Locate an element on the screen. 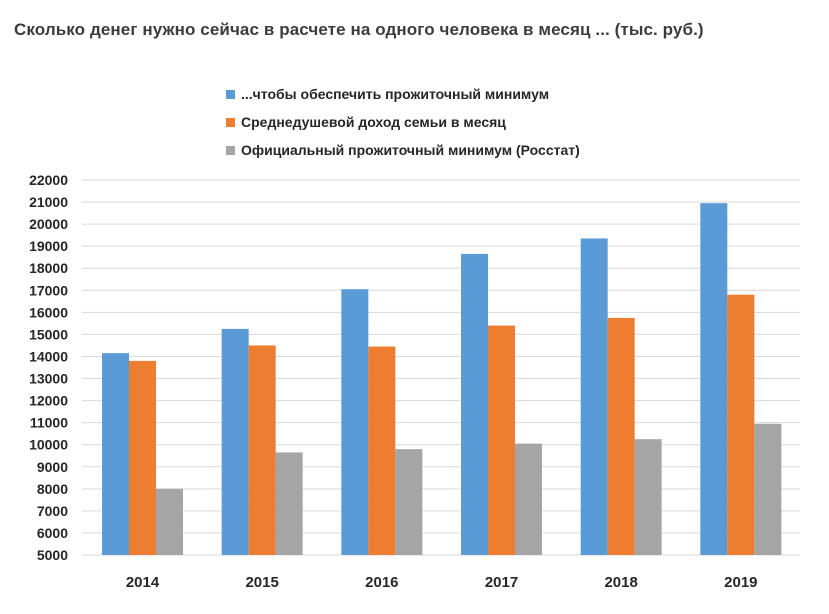 The height and width of the screenshot is (614, 829). y-tick-label: 8000 is located at coordinates (52, 489).